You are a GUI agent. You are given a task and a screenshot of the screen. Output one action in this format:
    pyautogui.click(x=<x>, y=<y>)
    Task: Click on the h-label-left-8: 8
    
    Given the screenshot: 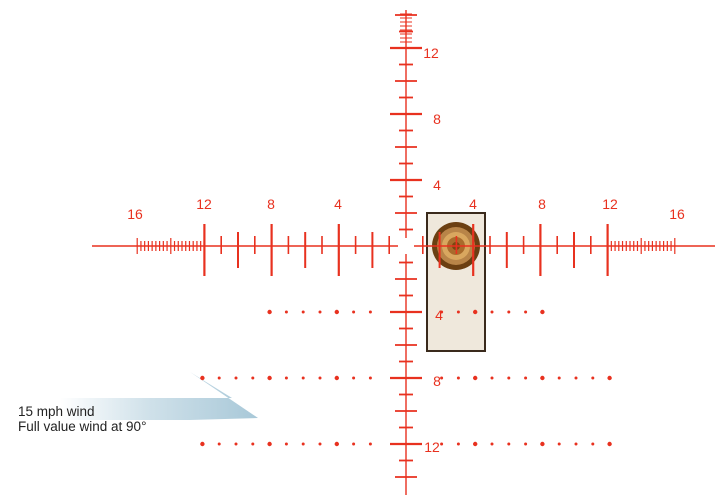 What is the action you would take?
    pyautogui.click(x=271, y=204)
    